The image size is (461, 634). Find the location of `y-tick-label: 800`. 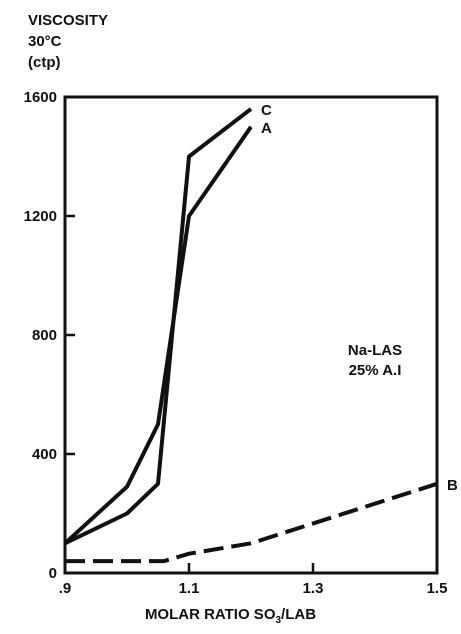

y-tick-label: 800 is located at coordinates (44, 335).